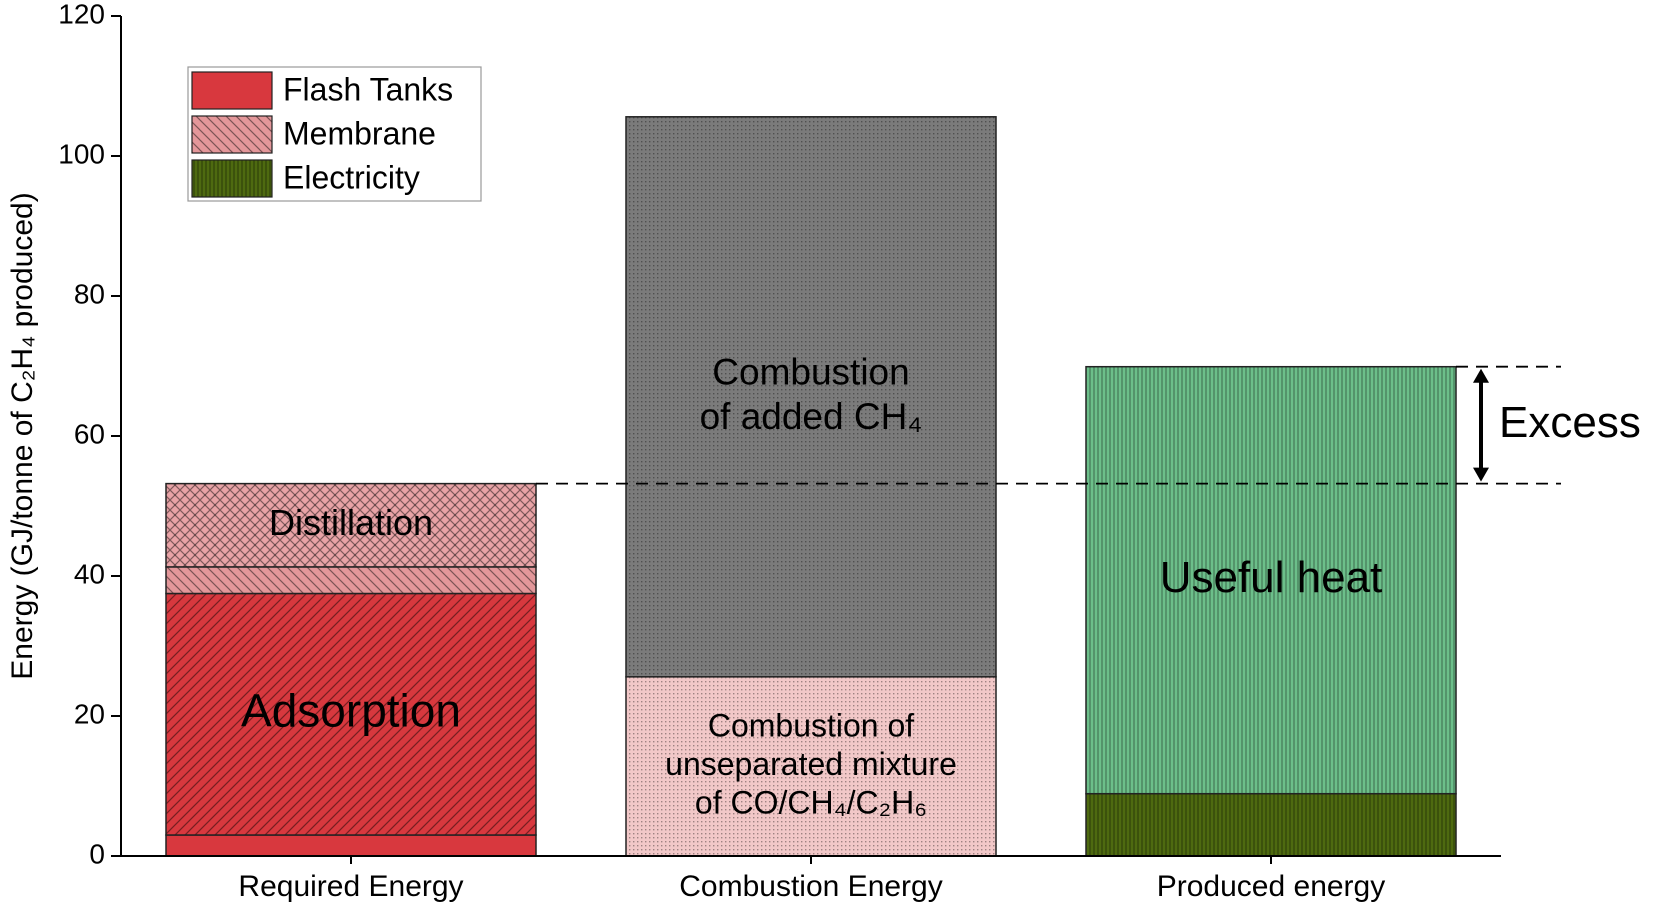 The image size is (1654, 914). Describe the element at coordinates (350, 886) in the screenshot. I see `x-tick-label: Required Energy` at that location.